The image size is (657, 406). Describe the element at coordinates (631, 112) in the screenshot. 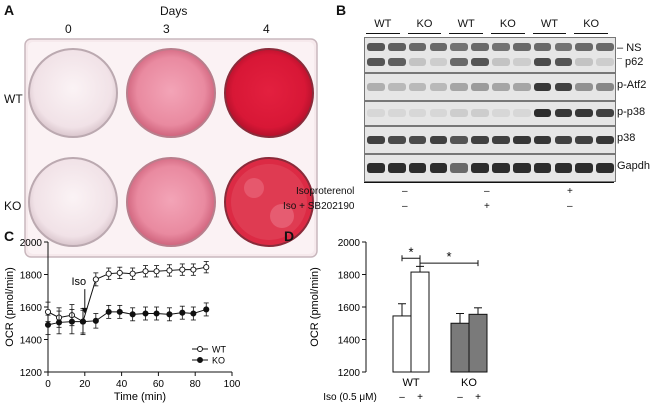

I see `band-label-p-p38: p-p38` at that location.